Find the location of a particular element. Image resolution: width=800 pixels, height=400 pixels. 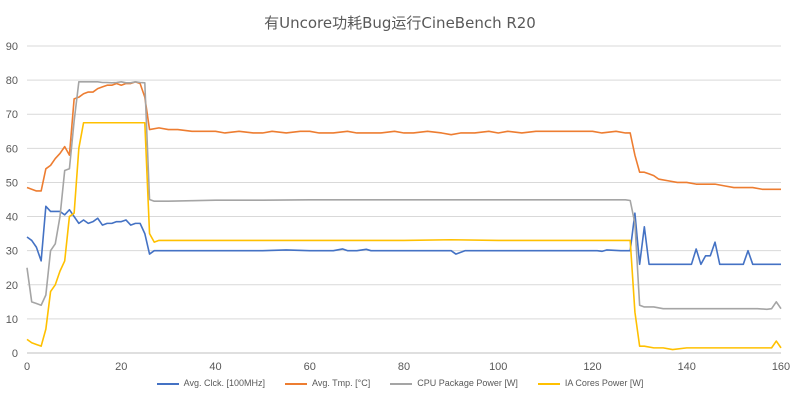

x-tick-label: 100 is located at coordinates (498, 367).